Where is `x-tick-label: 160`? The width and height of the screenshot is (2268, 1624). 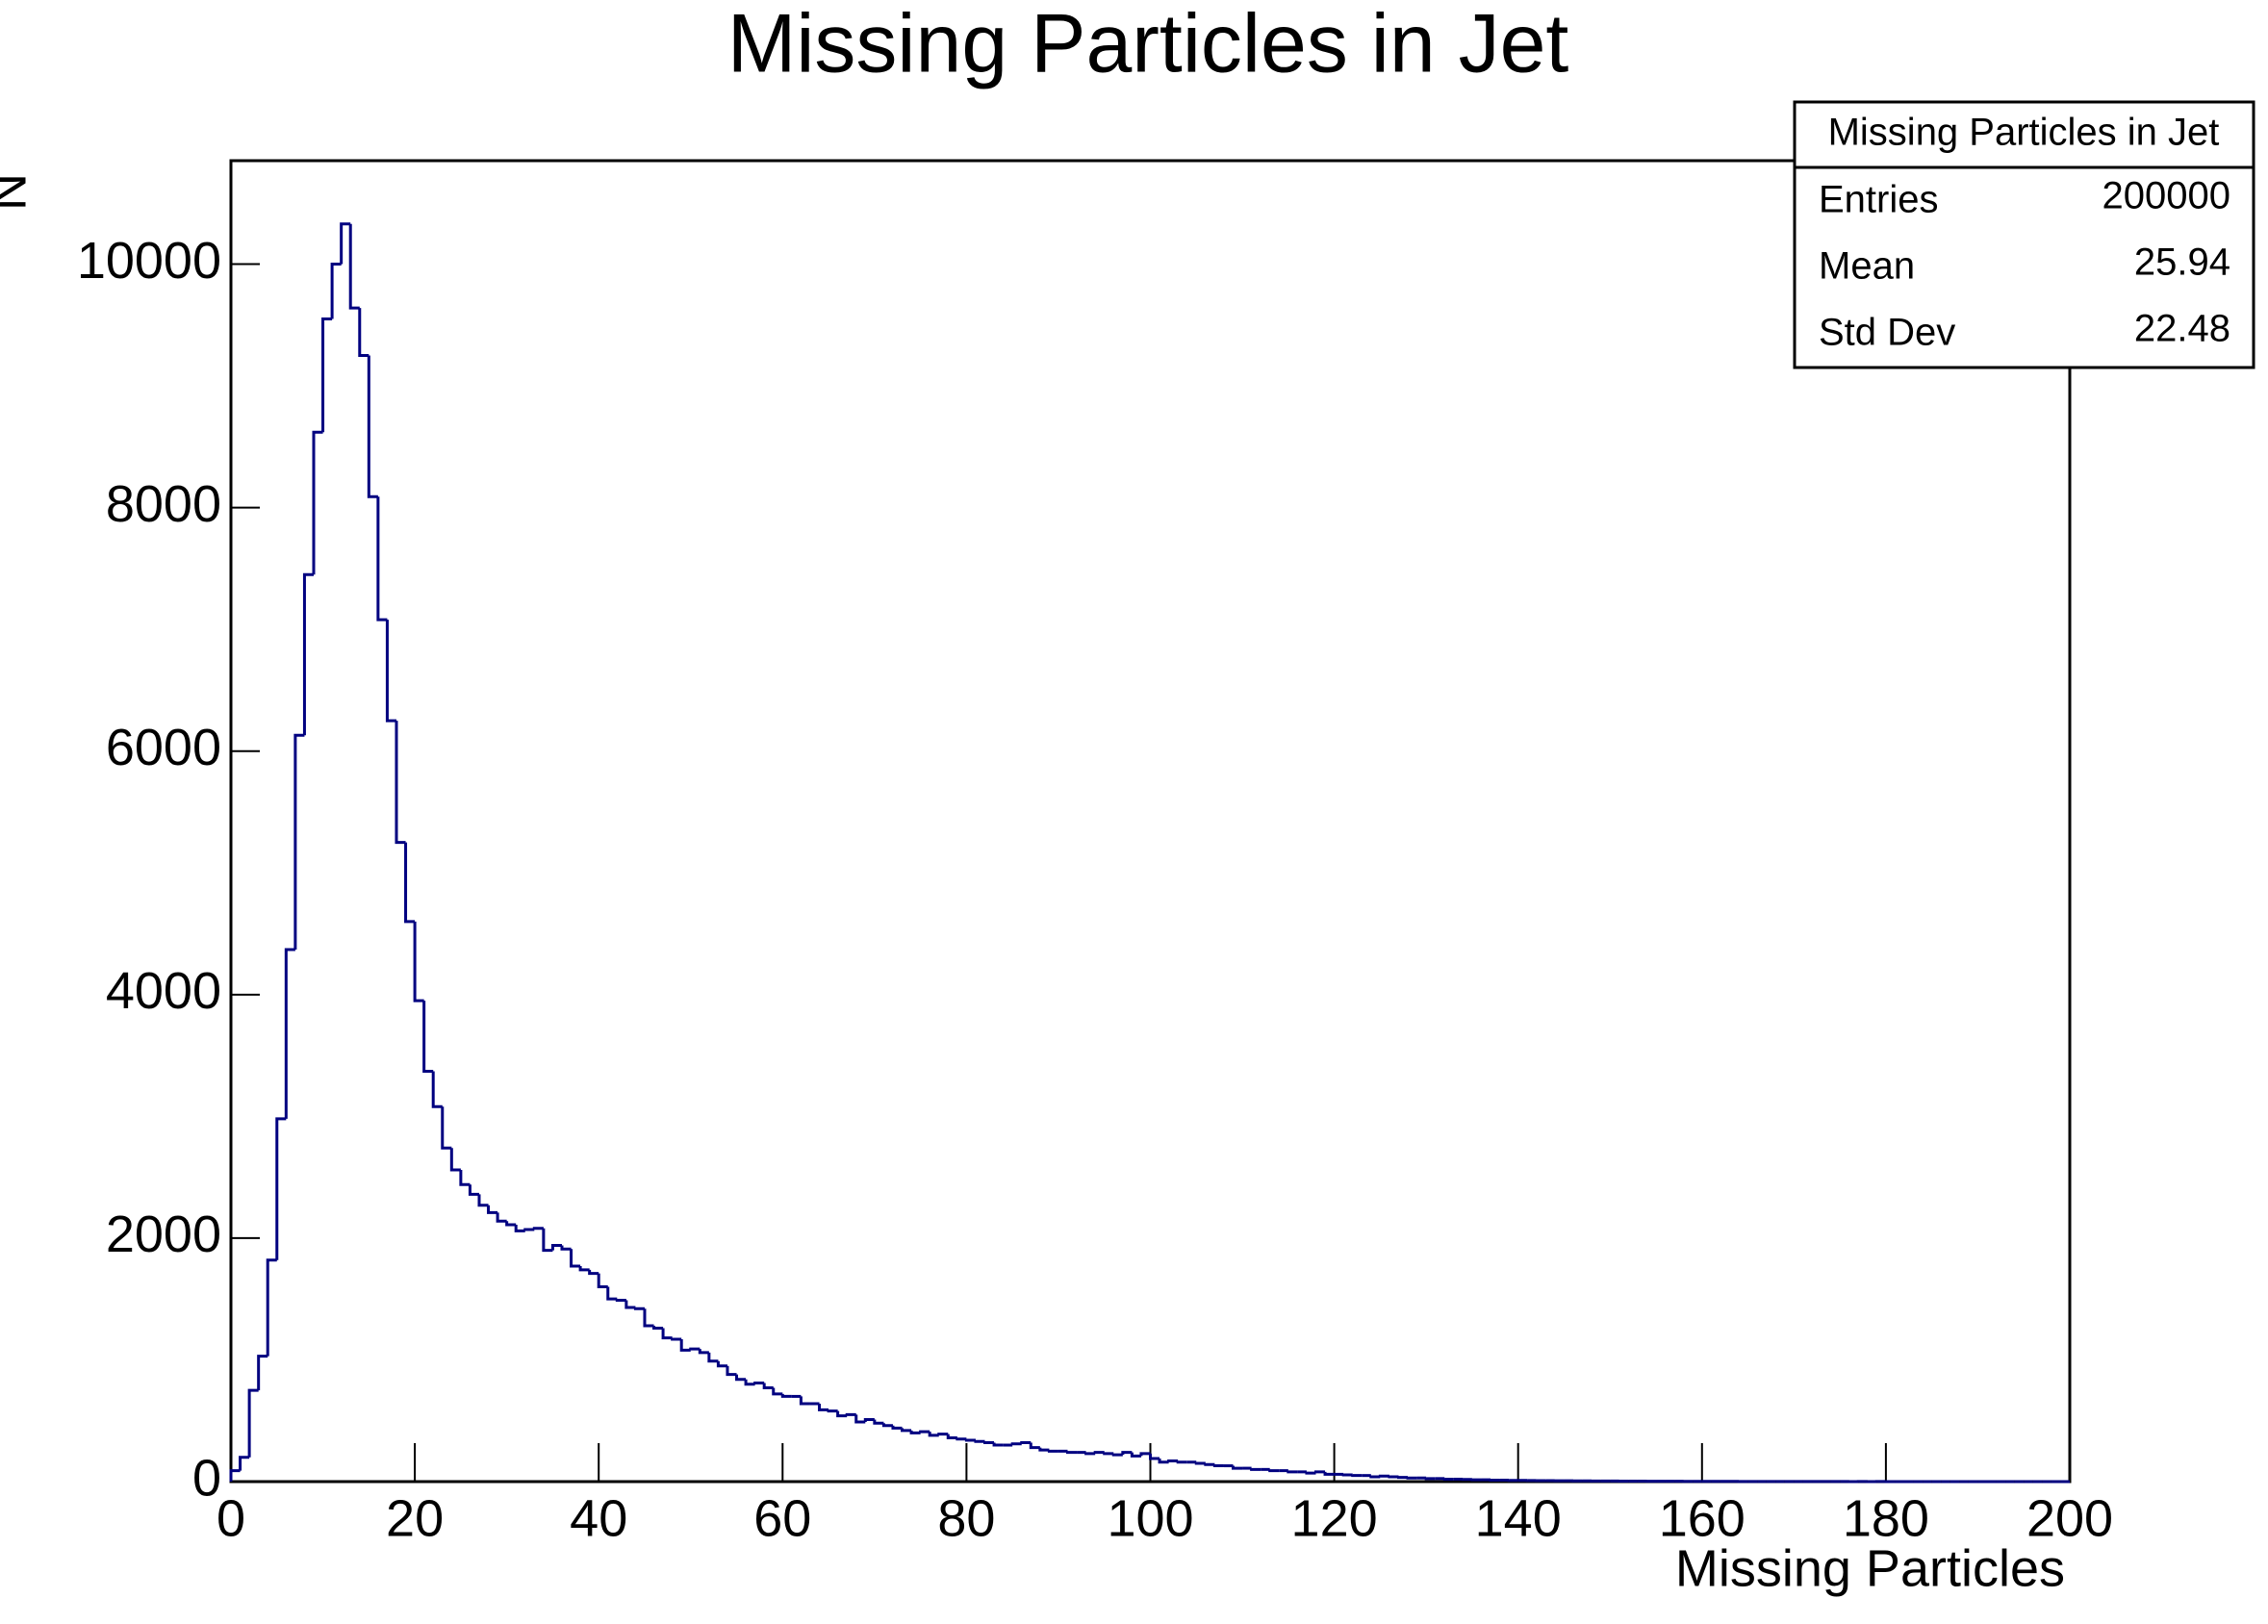
x-tick-label: 160 is located at coordinates (1703, 1518).